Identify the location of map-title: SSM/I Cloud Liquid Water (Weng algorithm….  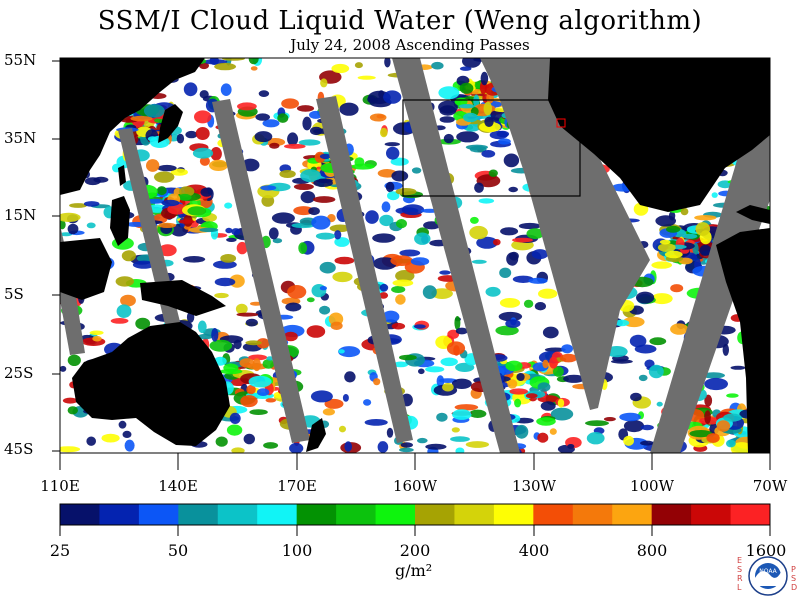
(400, 21).